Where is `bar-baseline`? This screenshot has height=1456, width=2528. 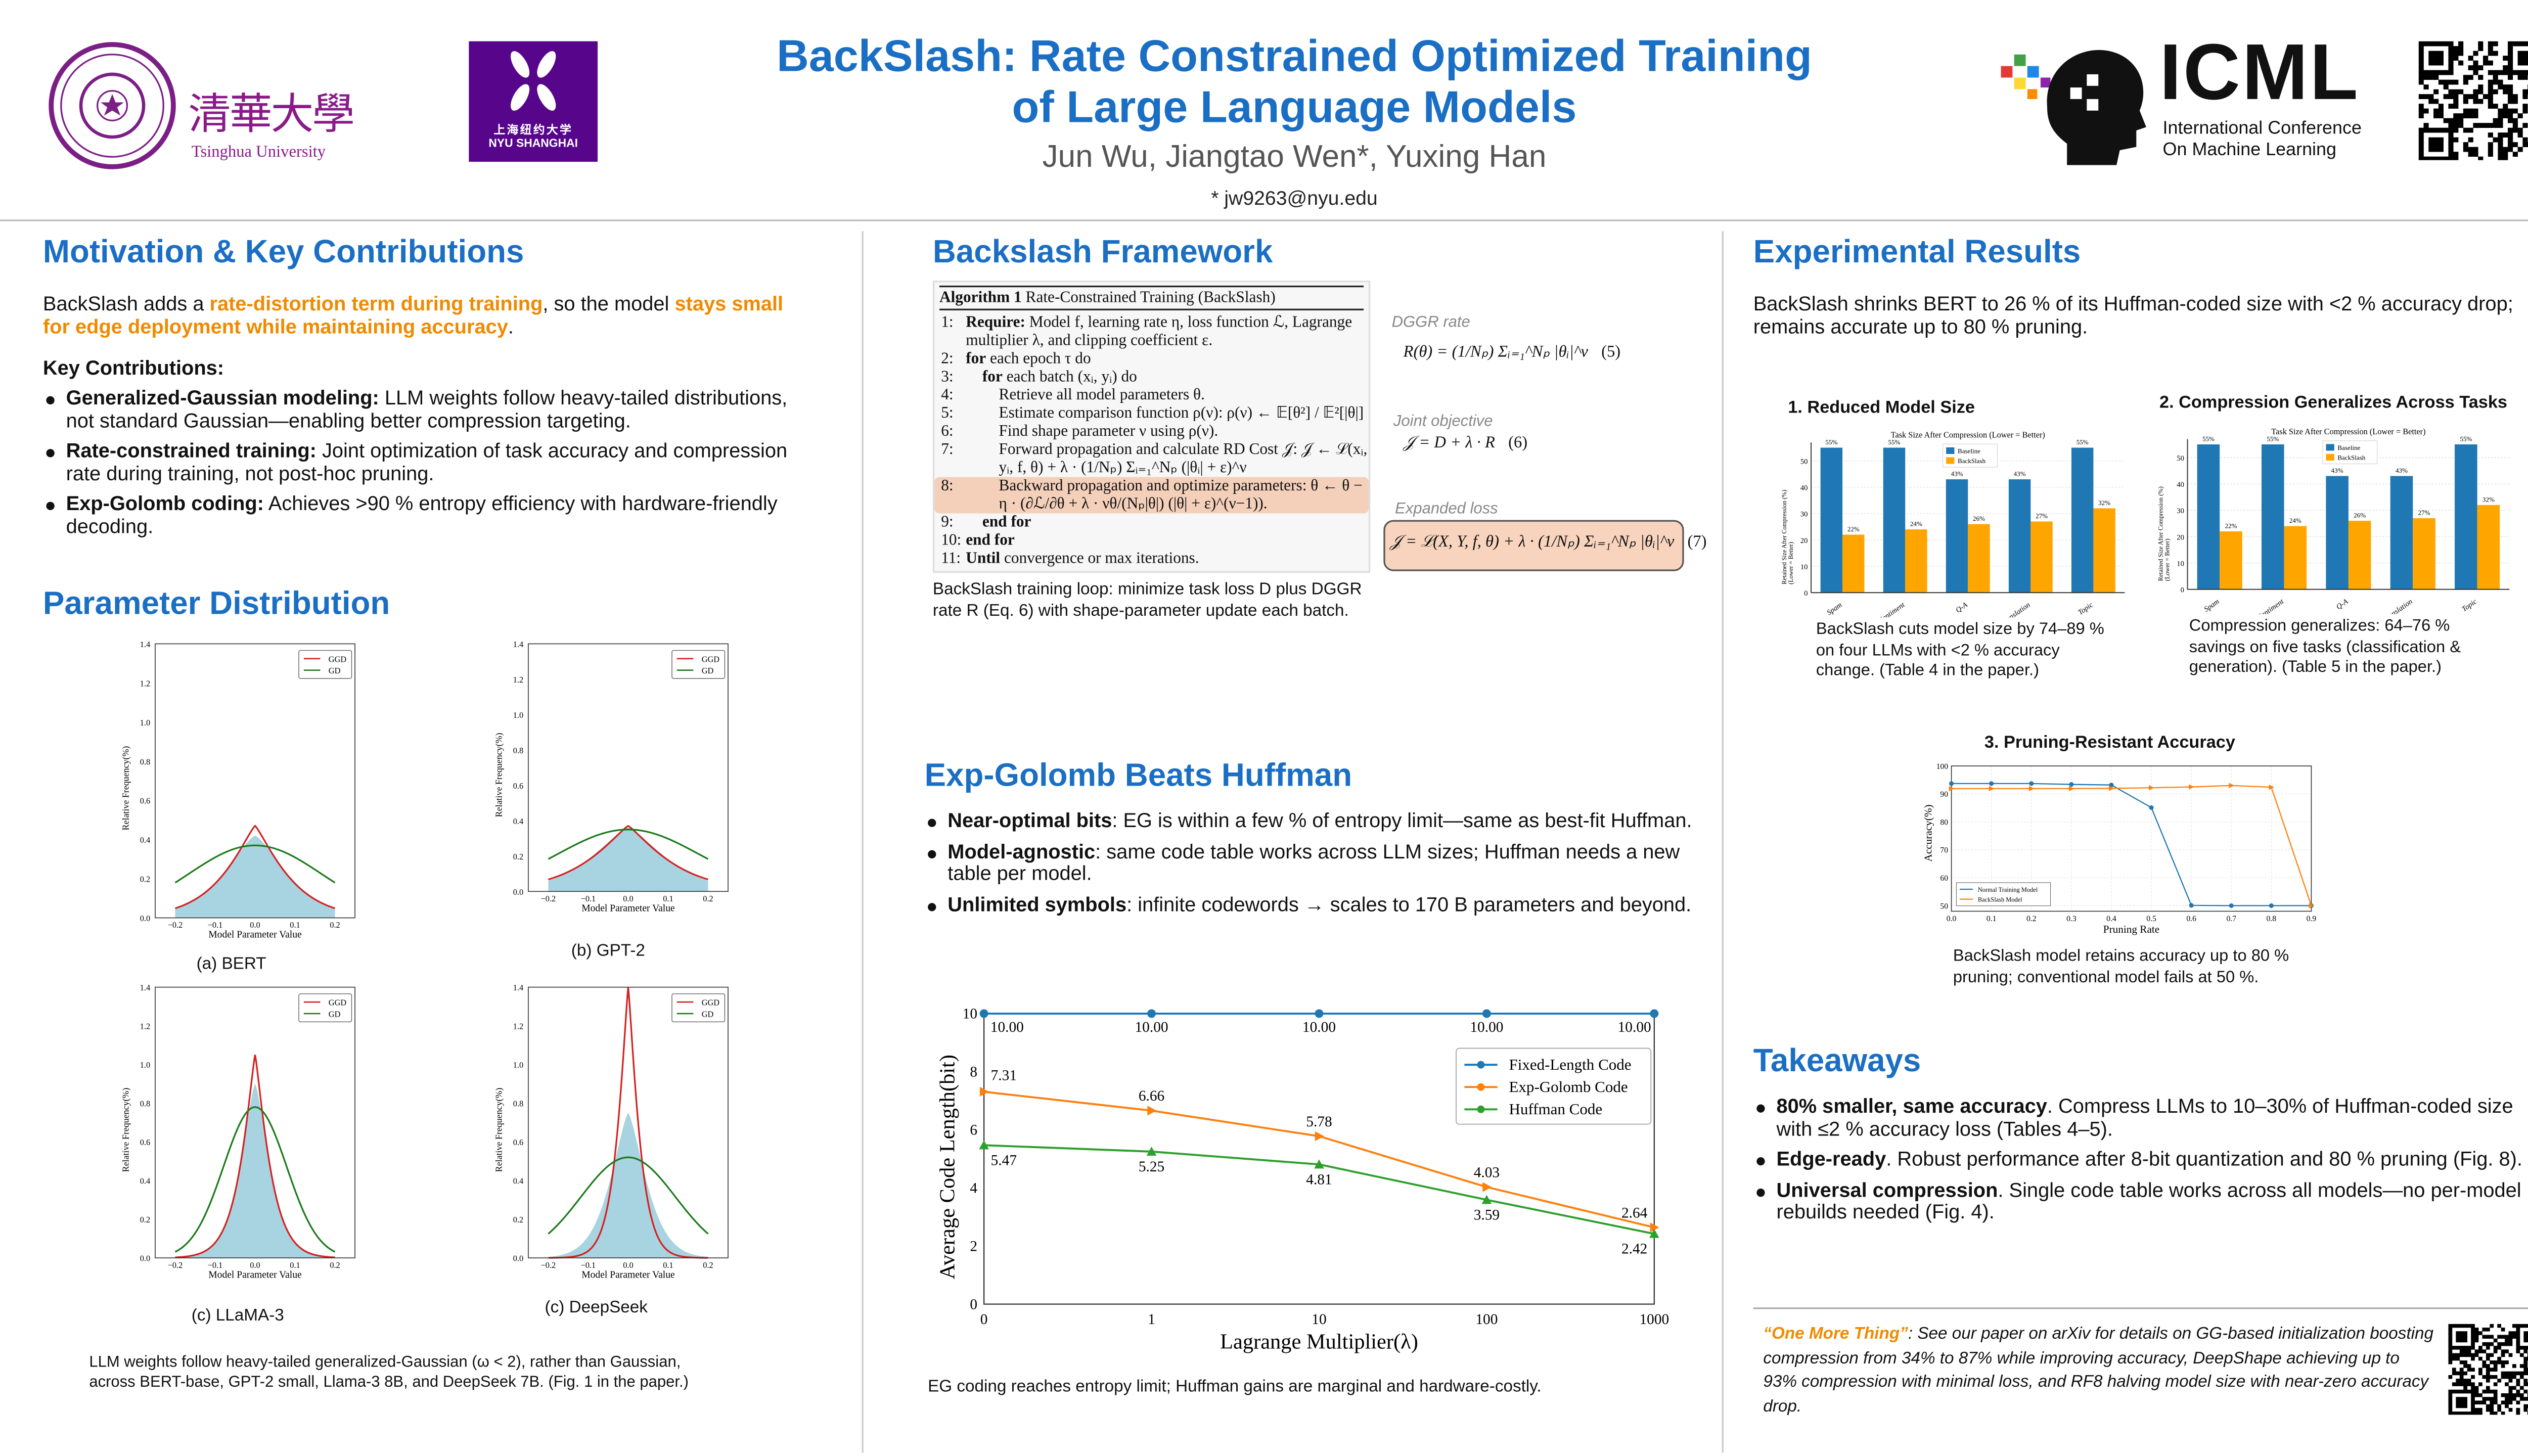 bar-baseline is located at coordinates (1832, 520).